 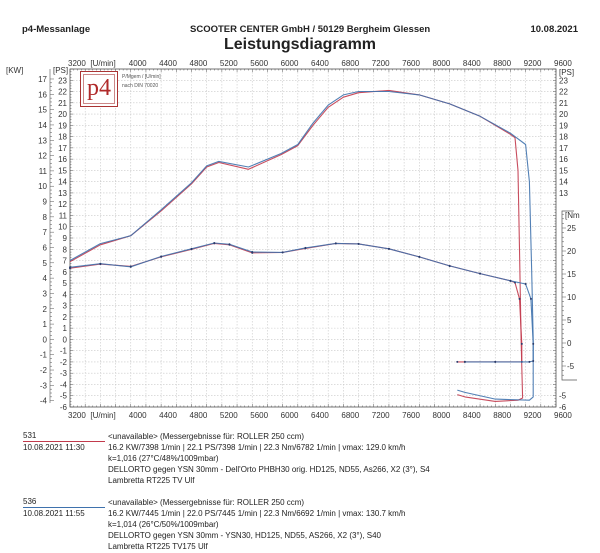 I want to click on x-tick-label: 4000, so click(x=138, y=415).